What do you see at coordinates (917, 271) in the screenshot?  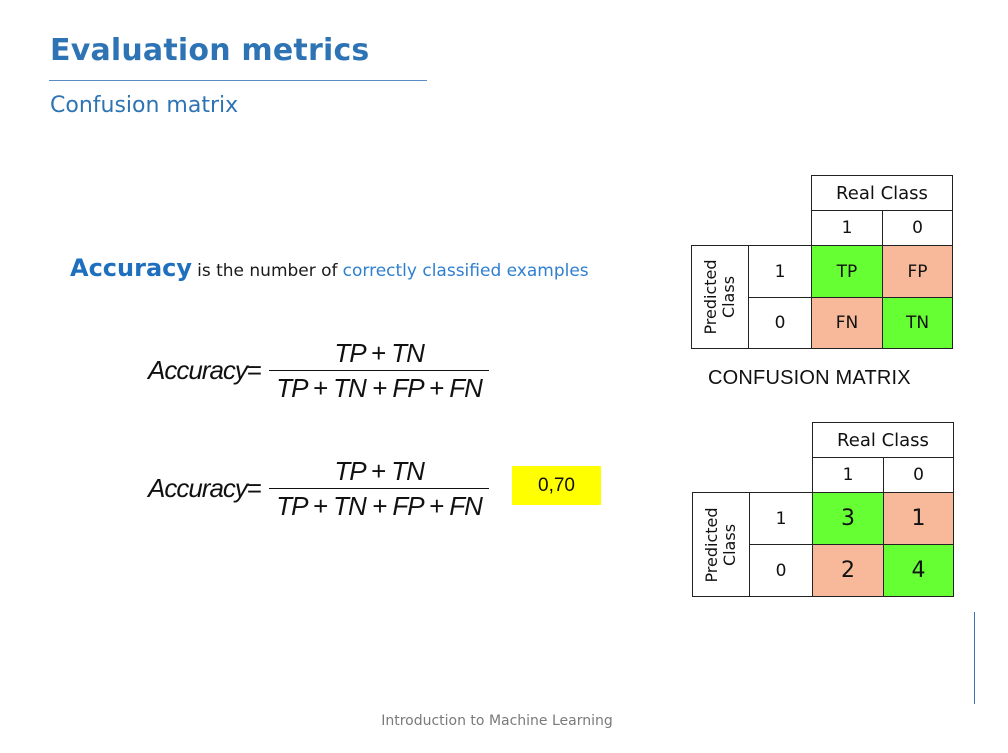 I see `cell-fp: FP` at bounding box center [917, 271].